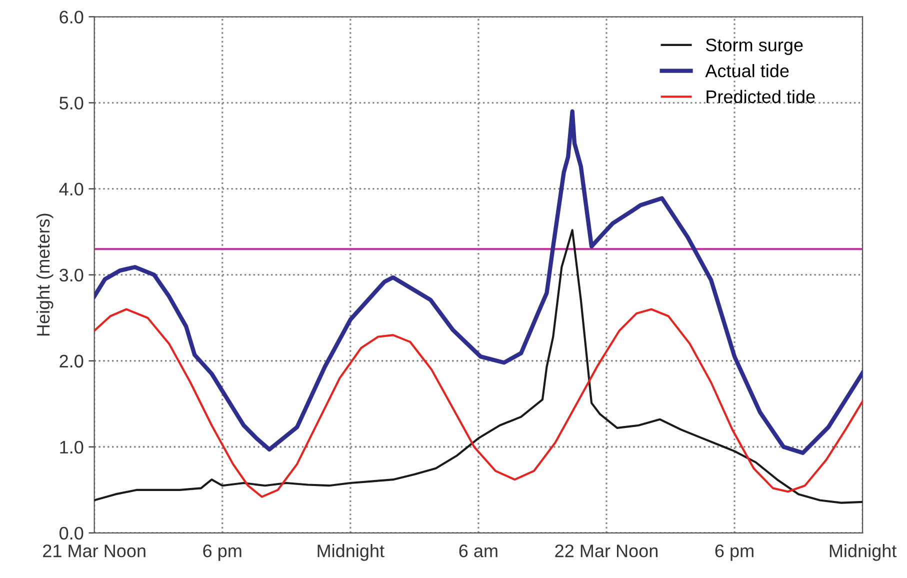 The height and width of the screenshot is (578, 907). Describe the element at coordinates (72, 361) in the screenshot. I see `y-tick-label: 2.0` at that location.